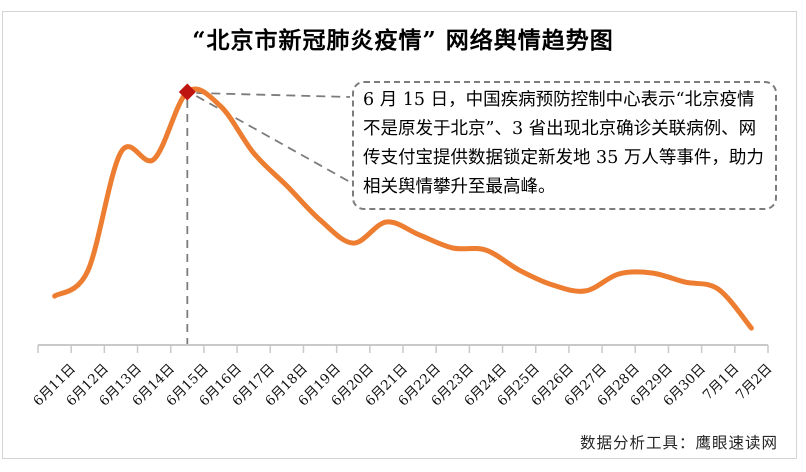 This screenshot has width=806, height=472. I want to click on footer-credit-text: 数据分析工具：鹰眼速读网, so click(678, 443).